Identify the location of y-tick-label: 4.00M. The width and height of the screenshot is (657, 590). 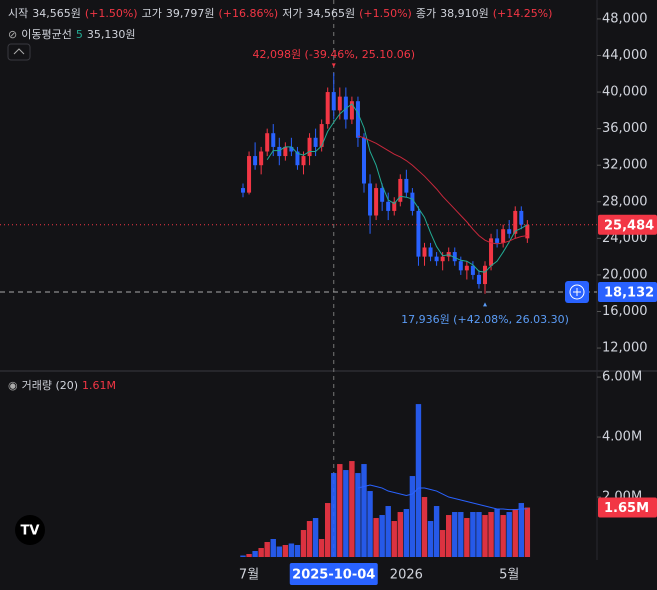
(622, 437).